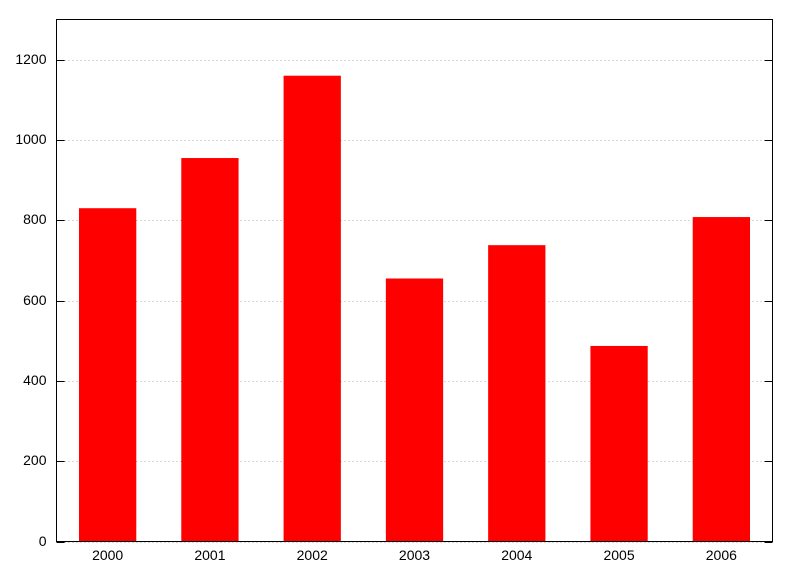 The height and width of the screenshot is (573, 800). What do you see at coordinates (414, 555) in the screenshot?
I see `x-tick-label: 2003` at bounding box center [414, 555].